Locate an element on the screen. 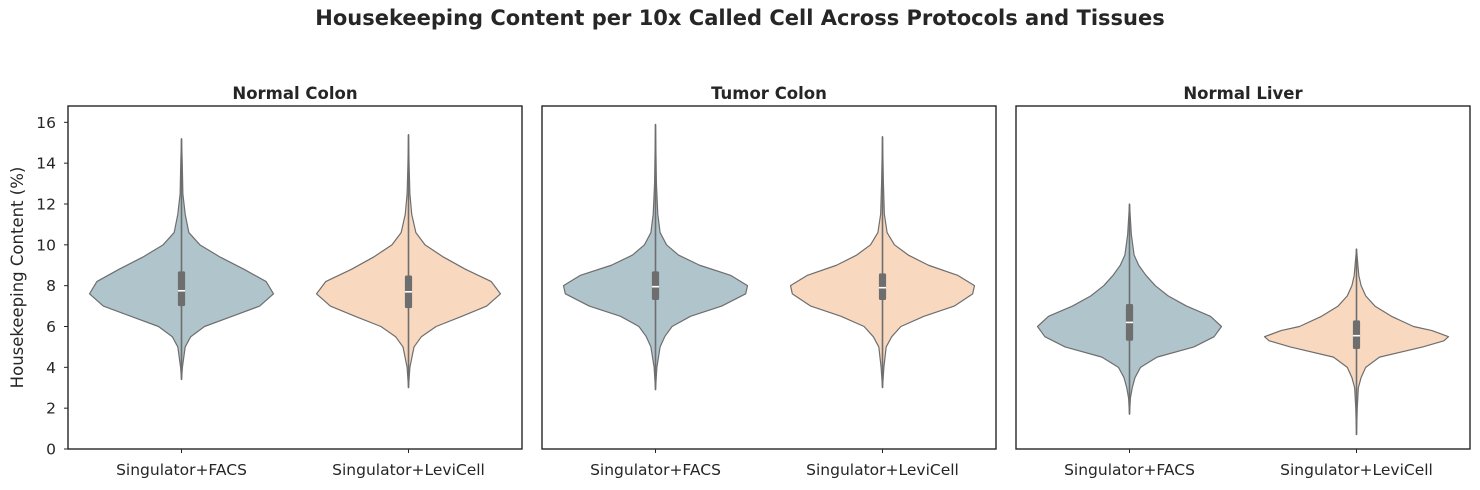 This screenshot has width=1480, height=490. panel-title: Normal Colon is located at coordinates (294, 93).